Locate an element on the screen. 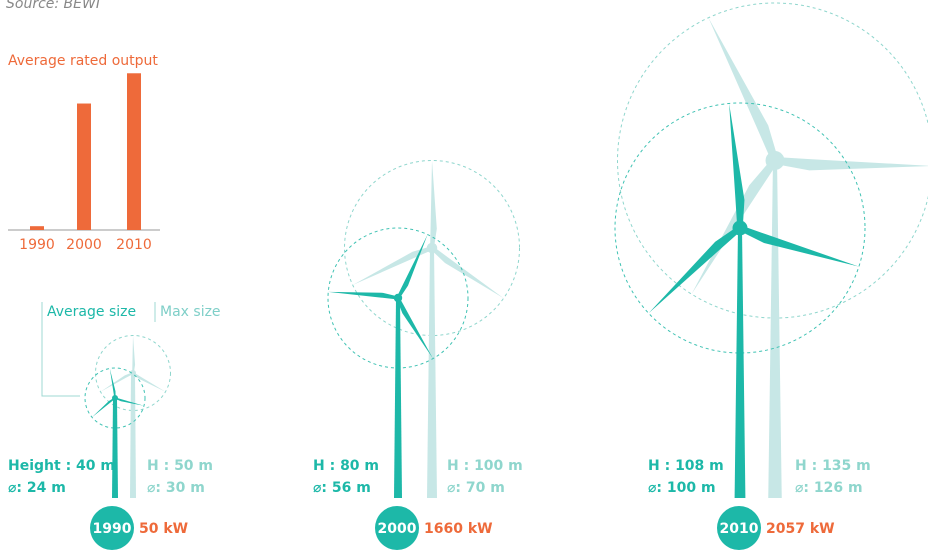 The width and height of the screenshot is (928, 551). max-height: H : 100 m is located at coordinates (485, 466).